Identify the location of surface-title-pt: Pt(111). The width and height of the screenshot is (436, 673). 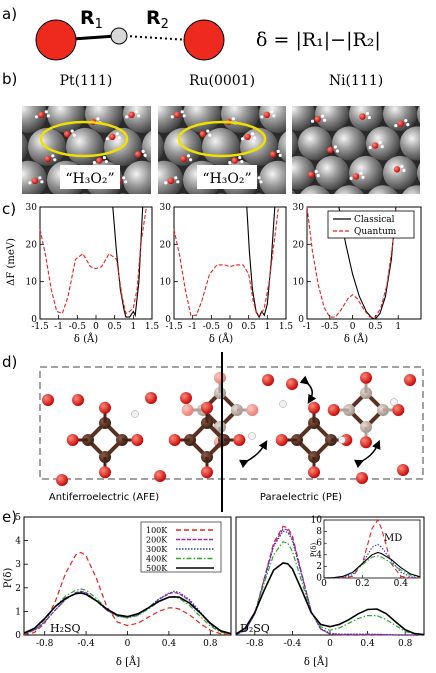
(86, 81).